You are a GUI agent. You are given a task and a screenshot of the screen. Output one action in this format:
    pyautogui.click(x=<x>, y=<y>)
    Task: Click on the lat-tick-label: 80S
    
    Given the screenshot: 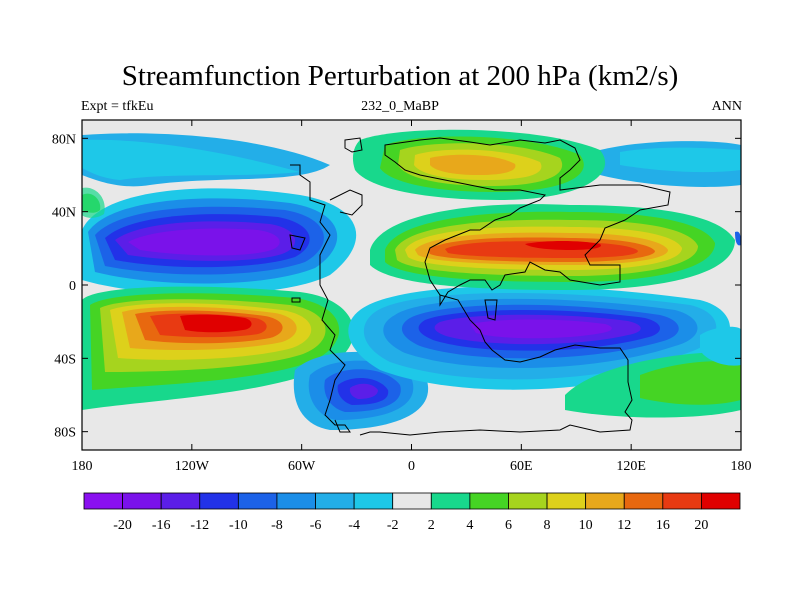 What is the action you would take?
    pyautogui.click(x=65, y=433)
    